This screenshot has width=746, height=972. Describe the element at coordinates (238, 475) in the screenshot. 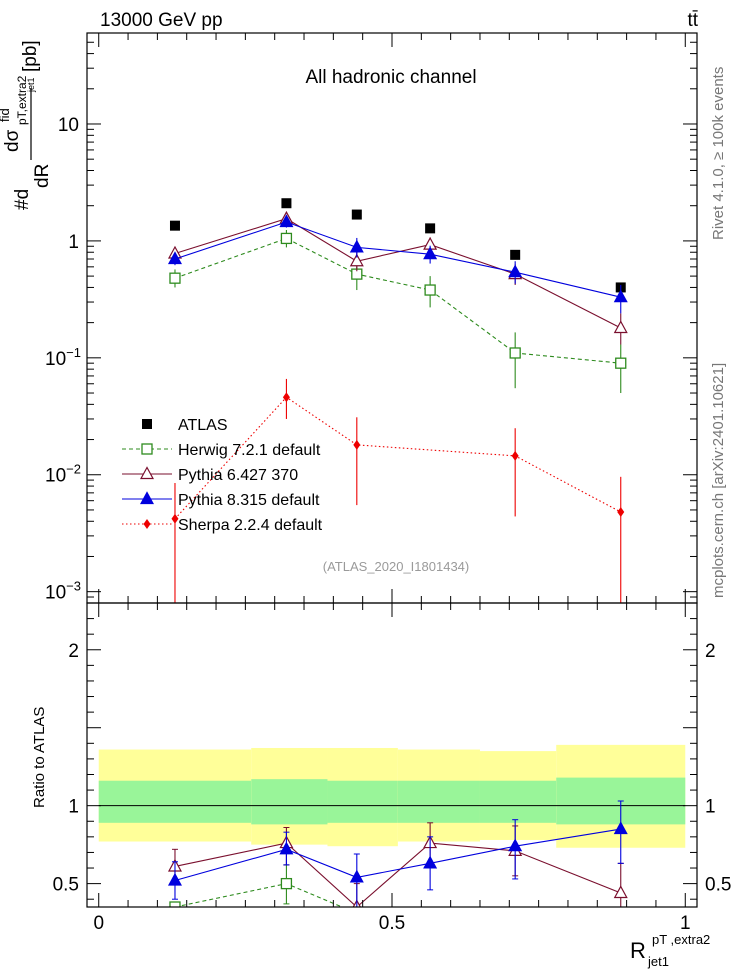

I see `legend-label: Pythia 6.427 370` at that location.